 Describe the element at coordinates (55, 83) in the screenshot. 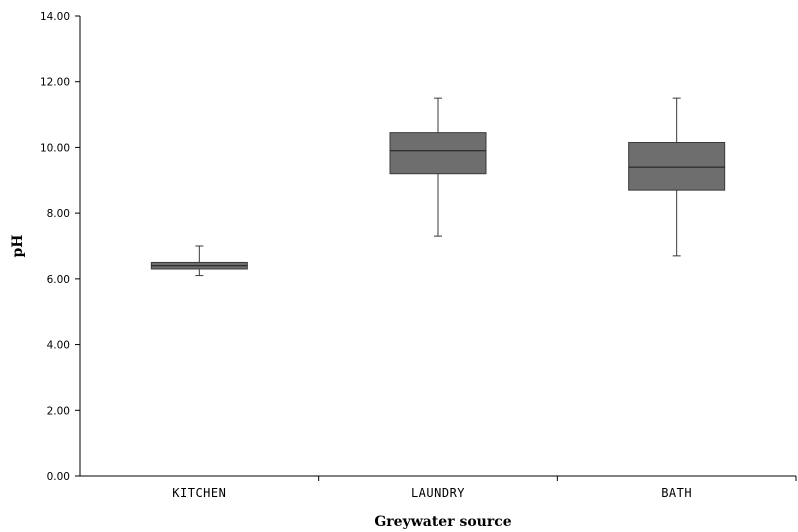

I see `y-tick-label: 12.00` at that location.